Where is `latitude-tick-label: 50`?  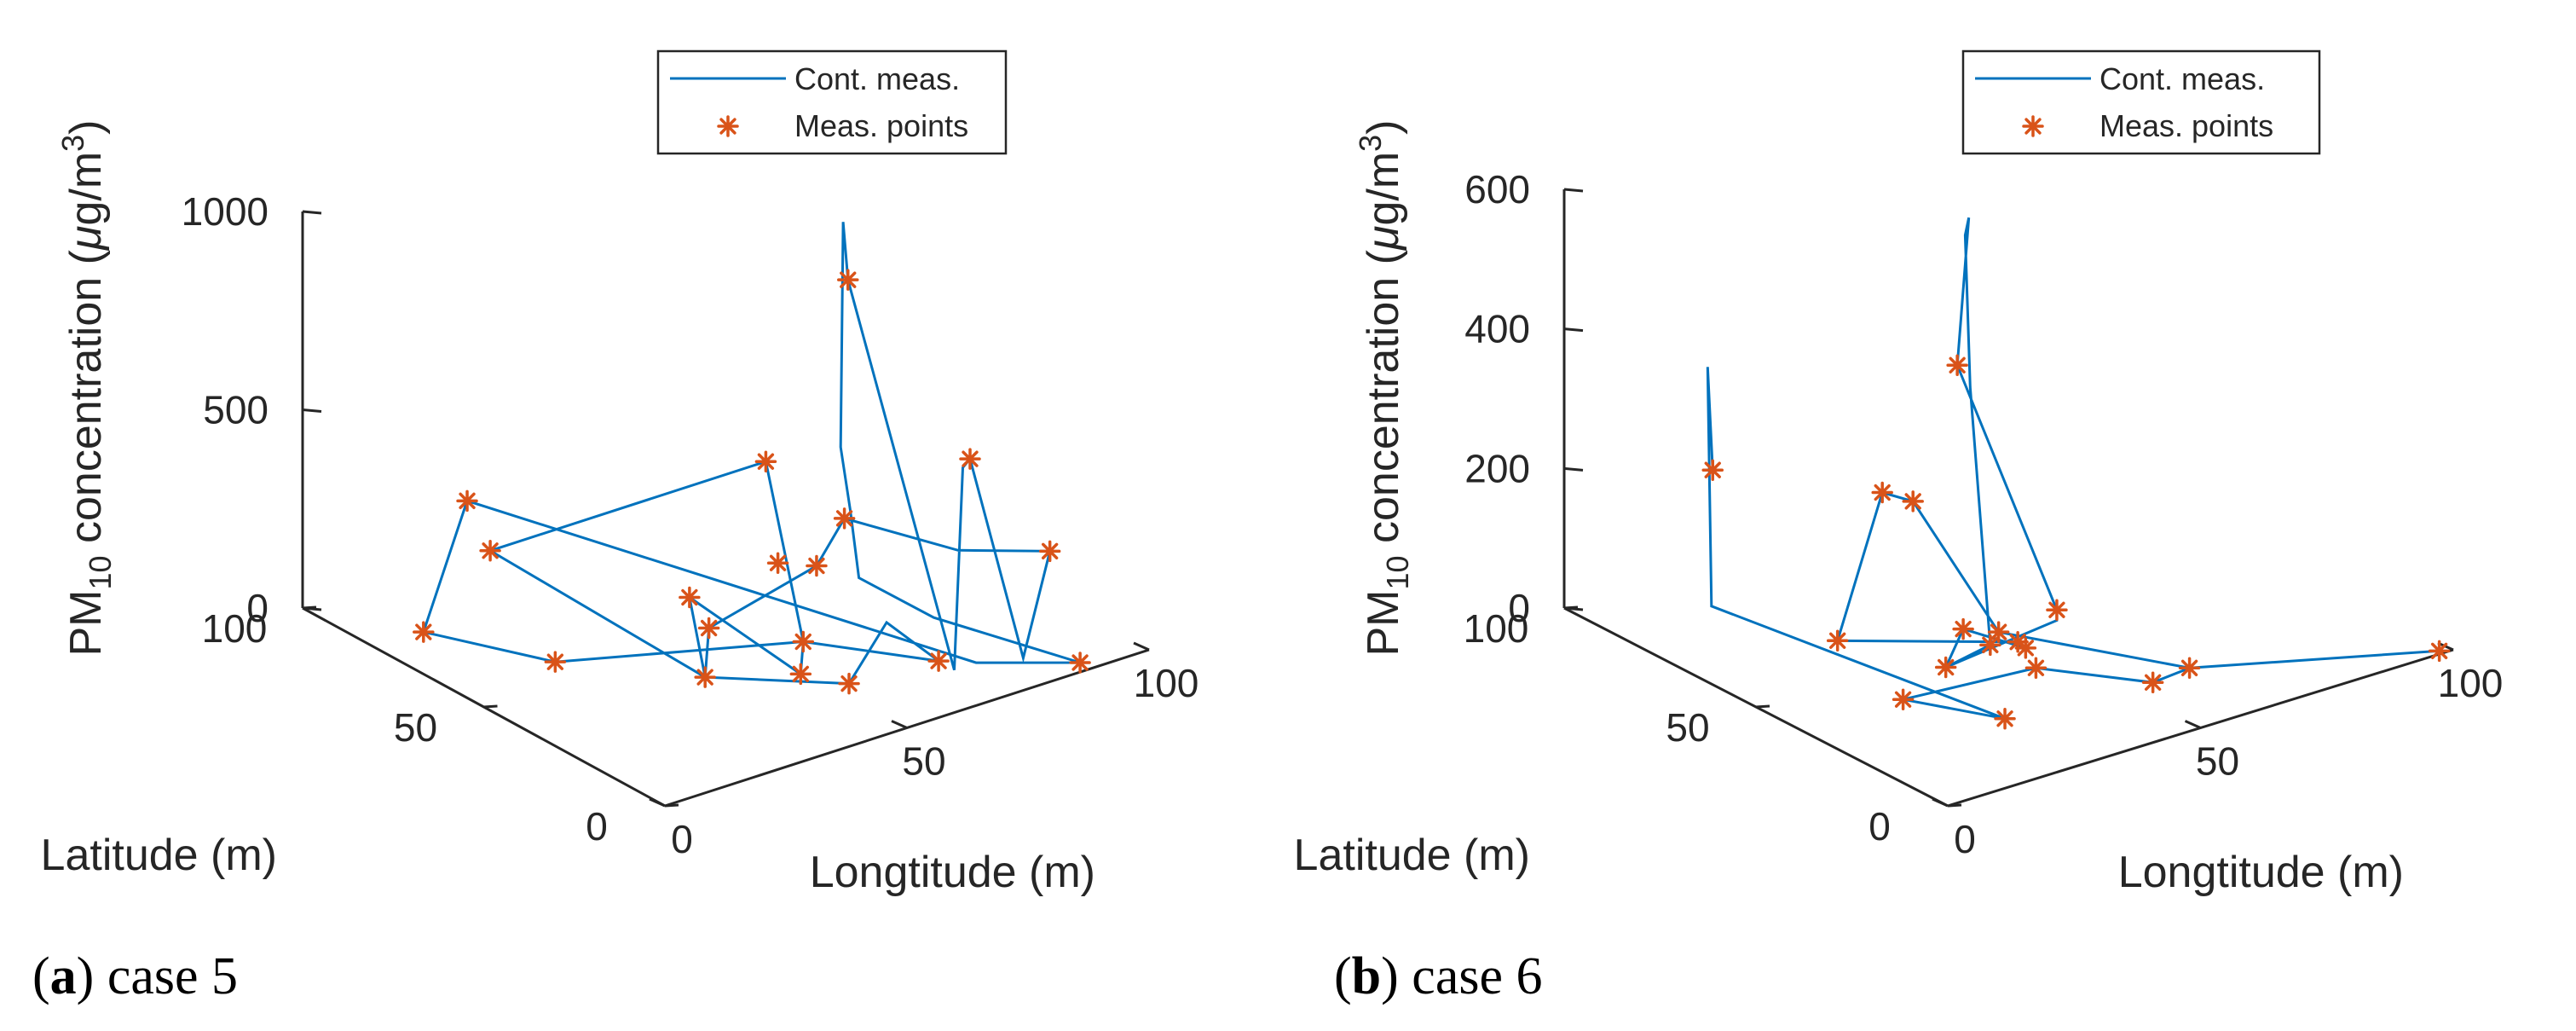
latitude-tick-label: 50 is located at coordinates (1687, 728).